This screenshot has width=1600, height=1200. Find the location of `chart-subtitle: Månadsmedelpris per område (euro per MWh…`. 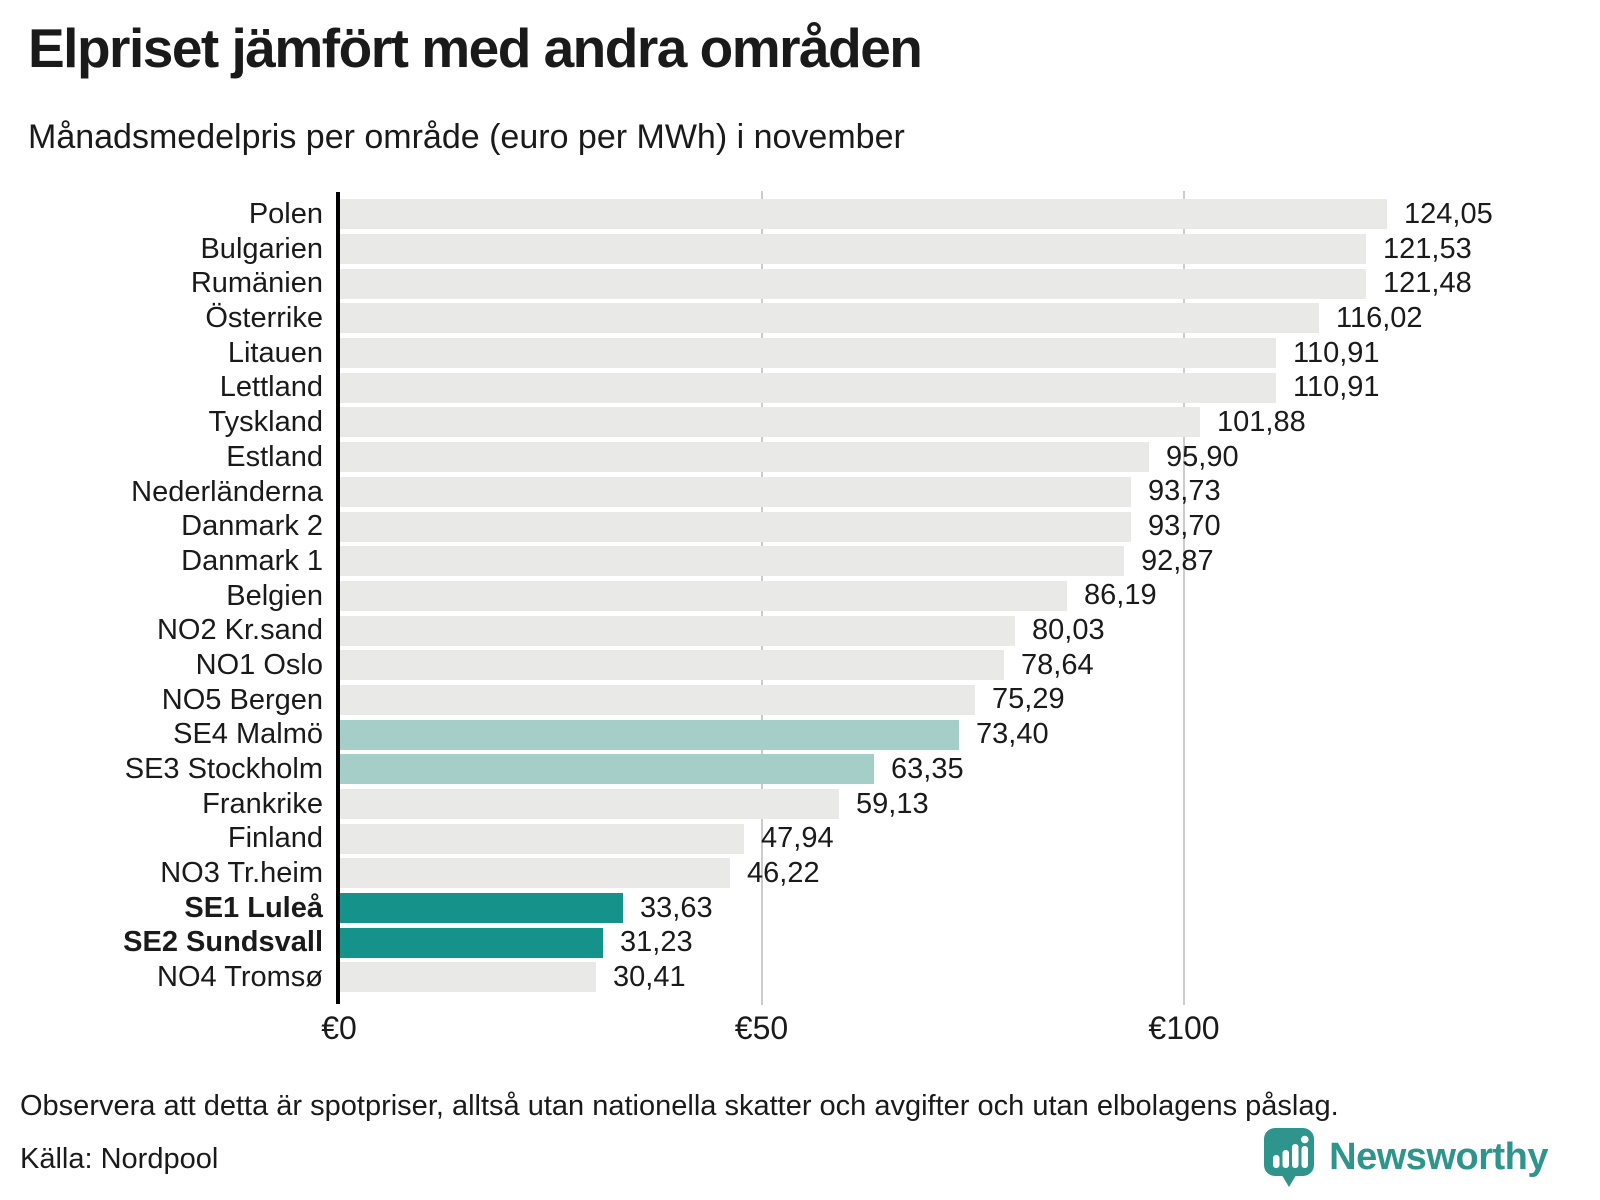

chart-subtitle: Månadsmedelpris per område (euro per MWh… is located at coordinates (466, 137).